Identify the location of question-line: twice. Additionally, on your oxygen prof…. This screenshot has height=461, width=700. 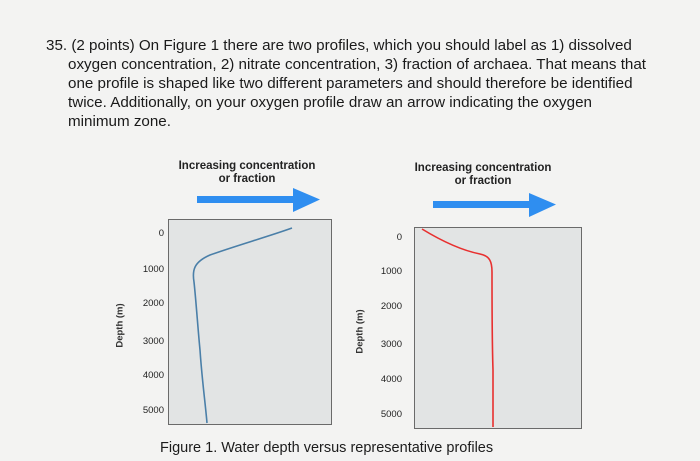
(330, 102).